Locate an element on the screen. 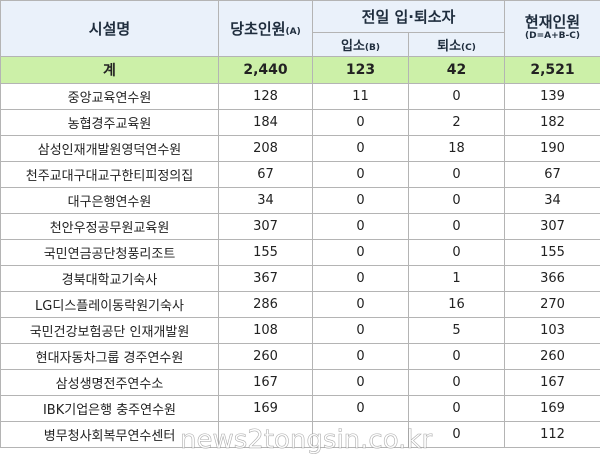 The width and height of the screenshot is (600, 461). total-leave: 42 is located at coordinates (456, 70).